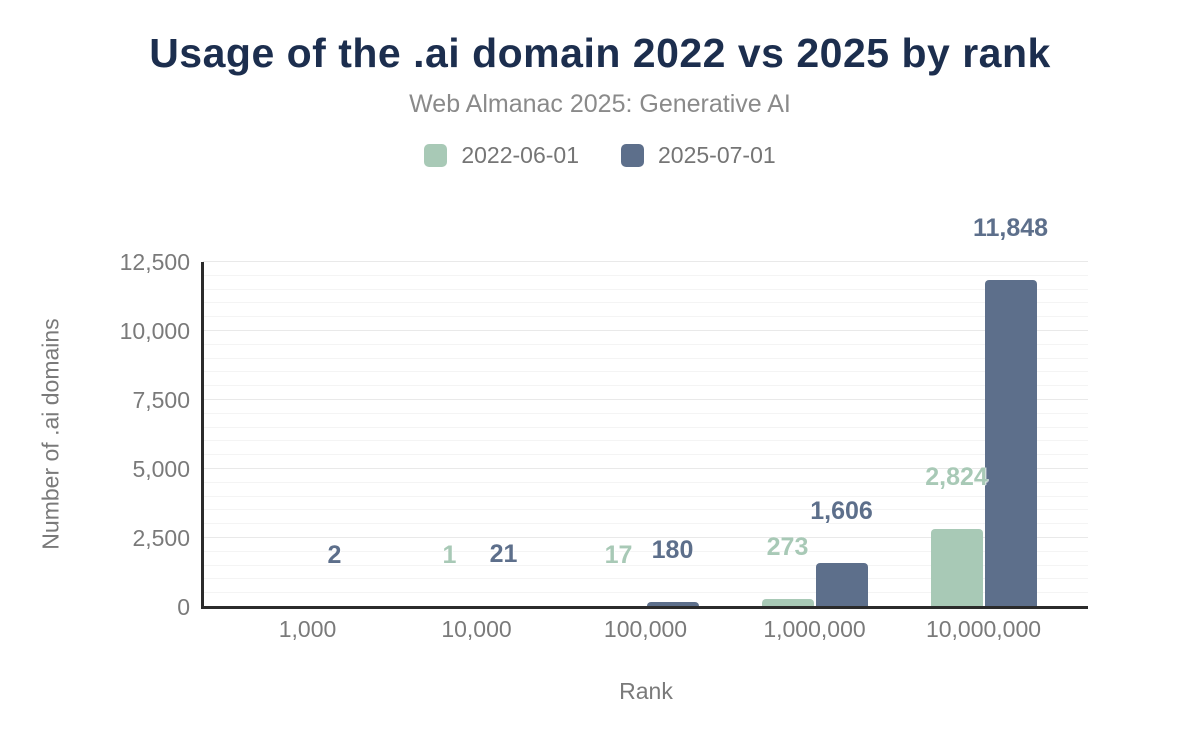  I want to click on legend-swatch-2022, so click(436, 155).